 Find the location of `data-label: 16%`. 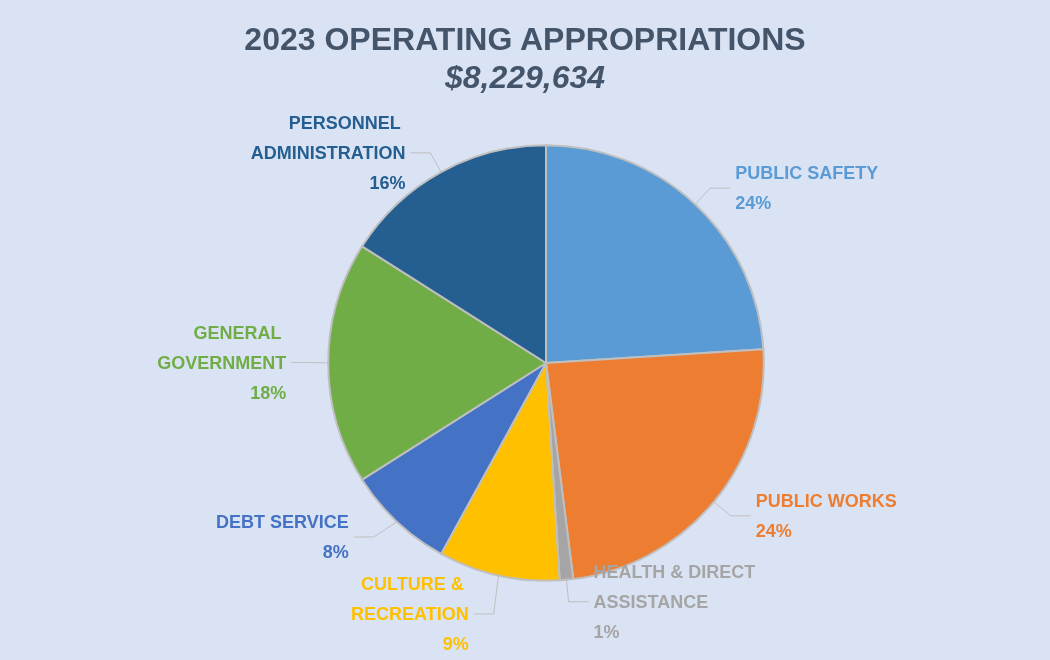

data-label: 16% is located at coordinates (387, 182).